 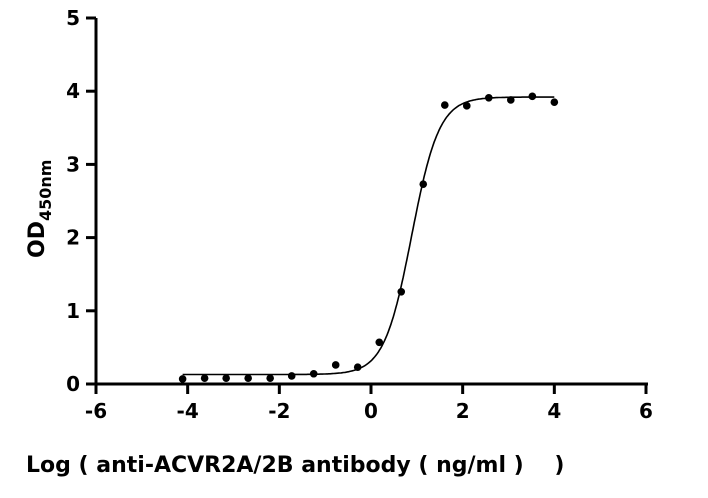 What do you see at coordinates (73, 164) in the screenshot?
I see `y-tick-label: 3` at bounding box center [73, 164].